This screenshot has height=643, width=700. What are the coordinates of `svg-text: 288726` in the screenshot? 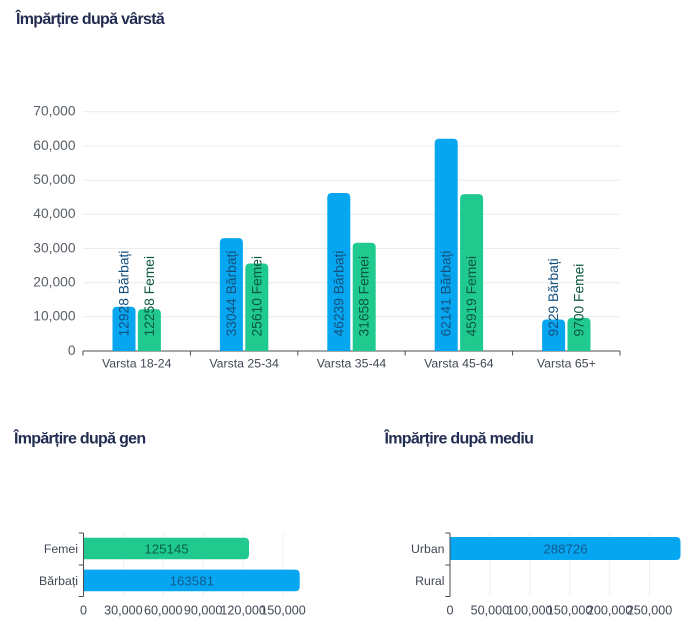 It's located at (565, 548).